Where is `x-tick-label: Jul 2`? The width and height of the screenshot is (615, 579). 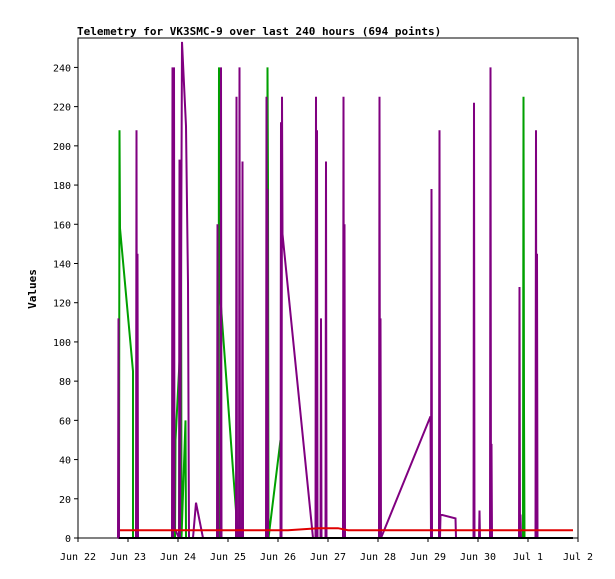
x-tick-label: Jul 2 is located at coordinates (578, 557).